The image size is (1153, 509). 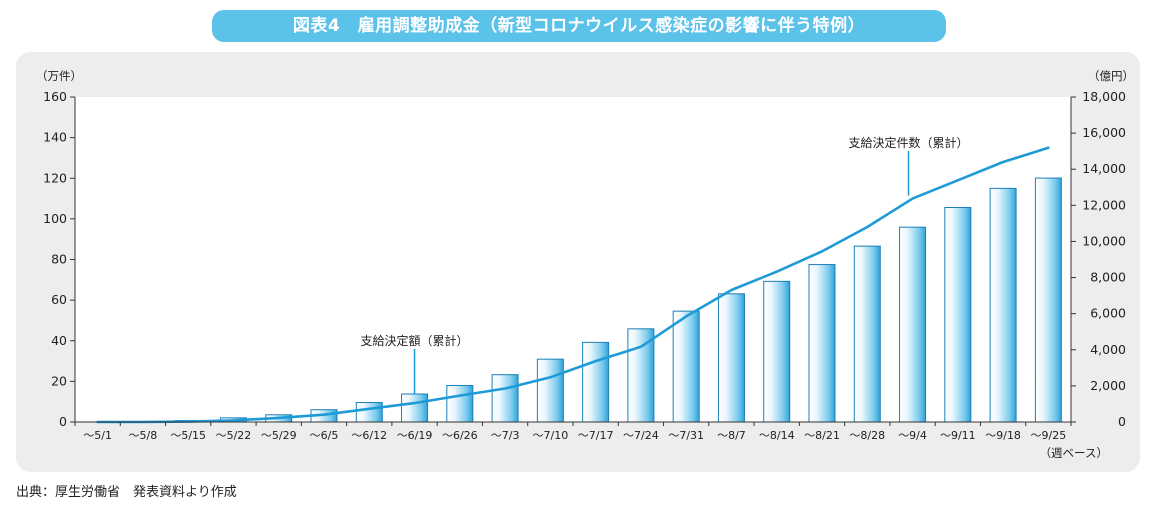 What do you see at coordinates (686, 435) in the screenshot?
I see `x-tick-label: ～7/31` at bounding box center [686, 435].